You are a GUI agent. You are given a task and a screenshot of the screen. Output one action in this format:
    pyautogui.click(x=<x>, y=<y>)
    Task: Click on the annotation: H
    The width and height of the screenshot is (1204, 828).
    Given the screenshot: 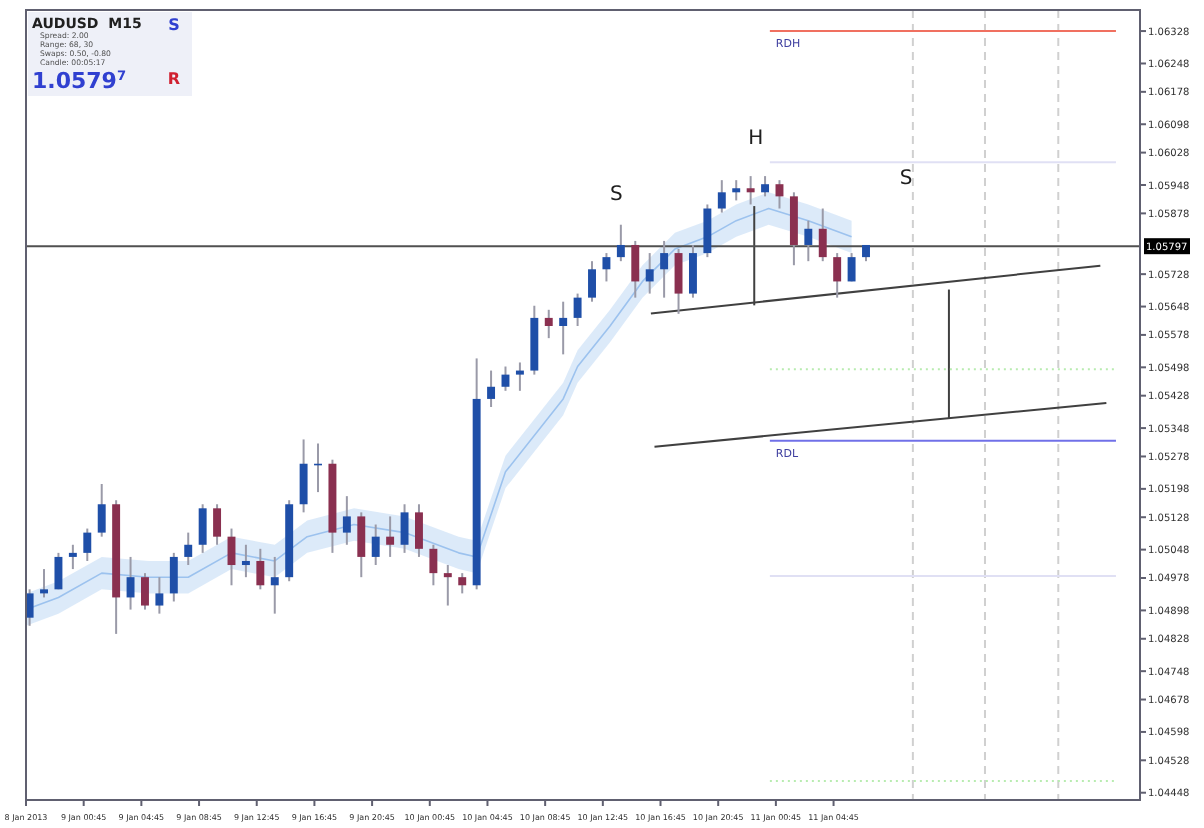 What is the action you would take?
    pyautogui.click(x=756, y=139)
    